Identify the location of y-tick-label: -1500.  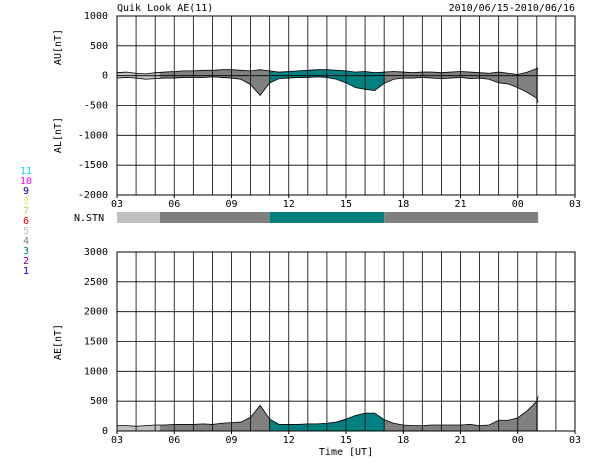
(93, 165).